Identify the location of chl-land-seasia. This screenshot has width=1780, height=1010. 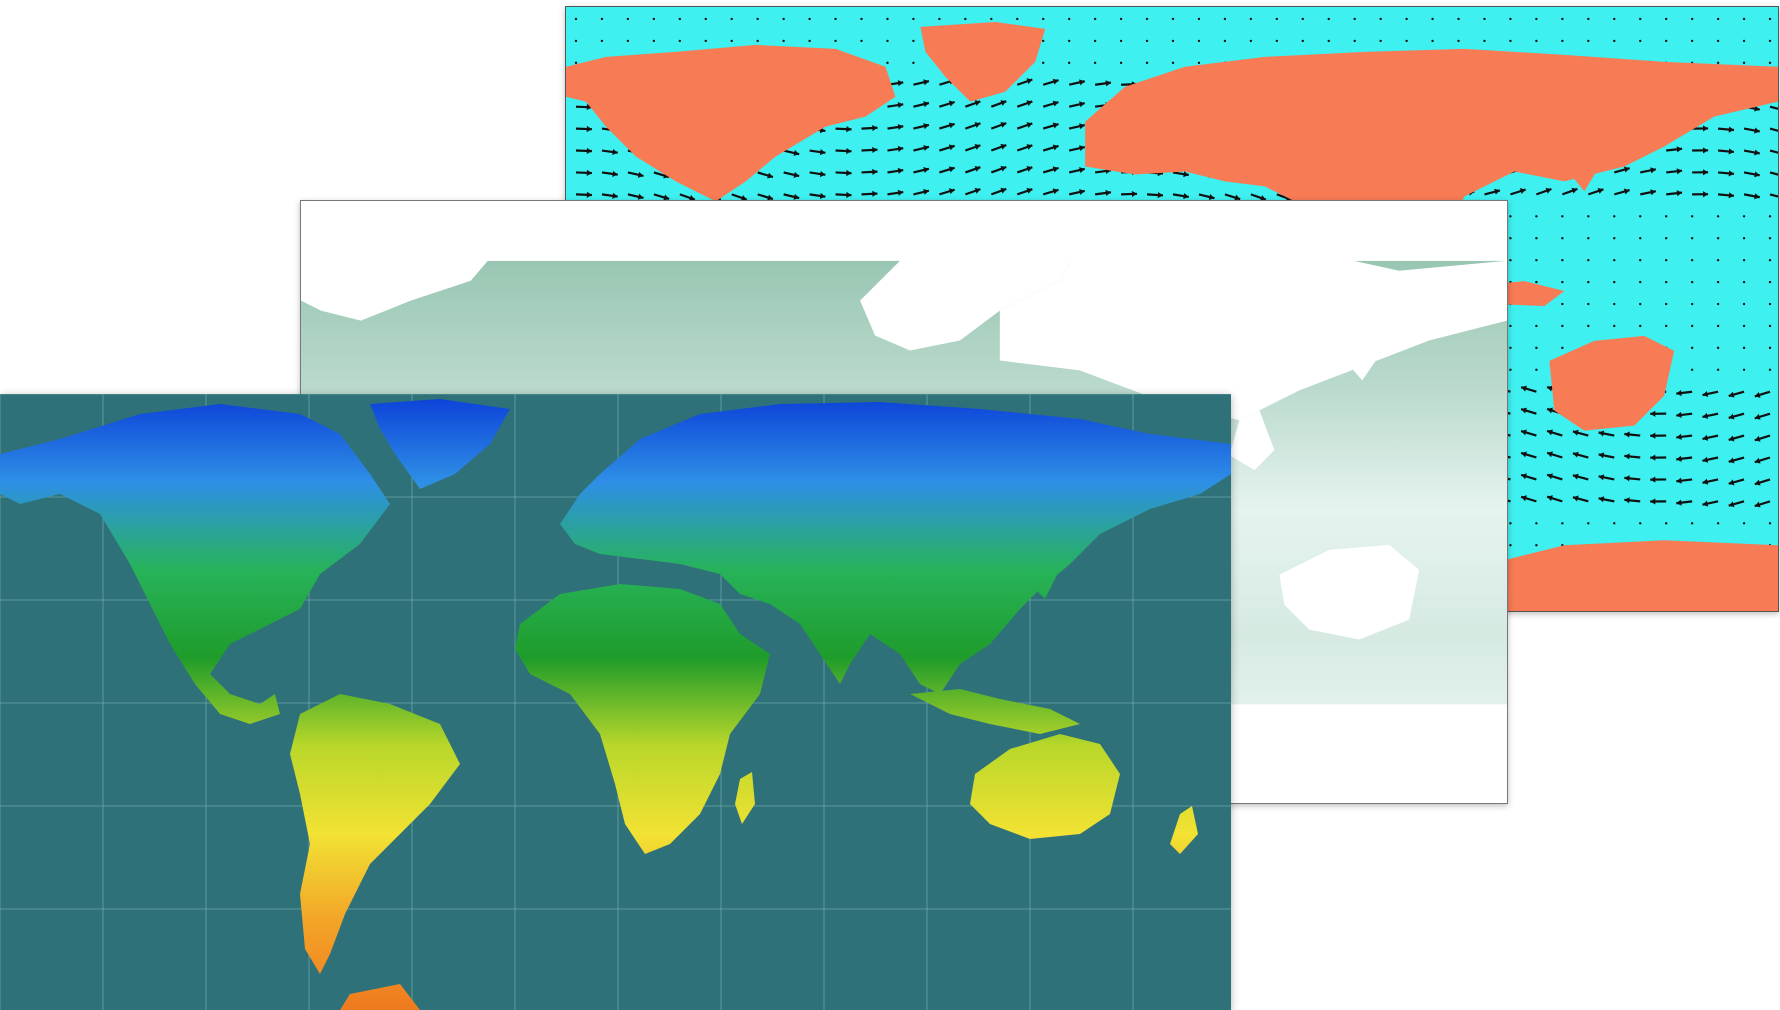
(1252, 440).